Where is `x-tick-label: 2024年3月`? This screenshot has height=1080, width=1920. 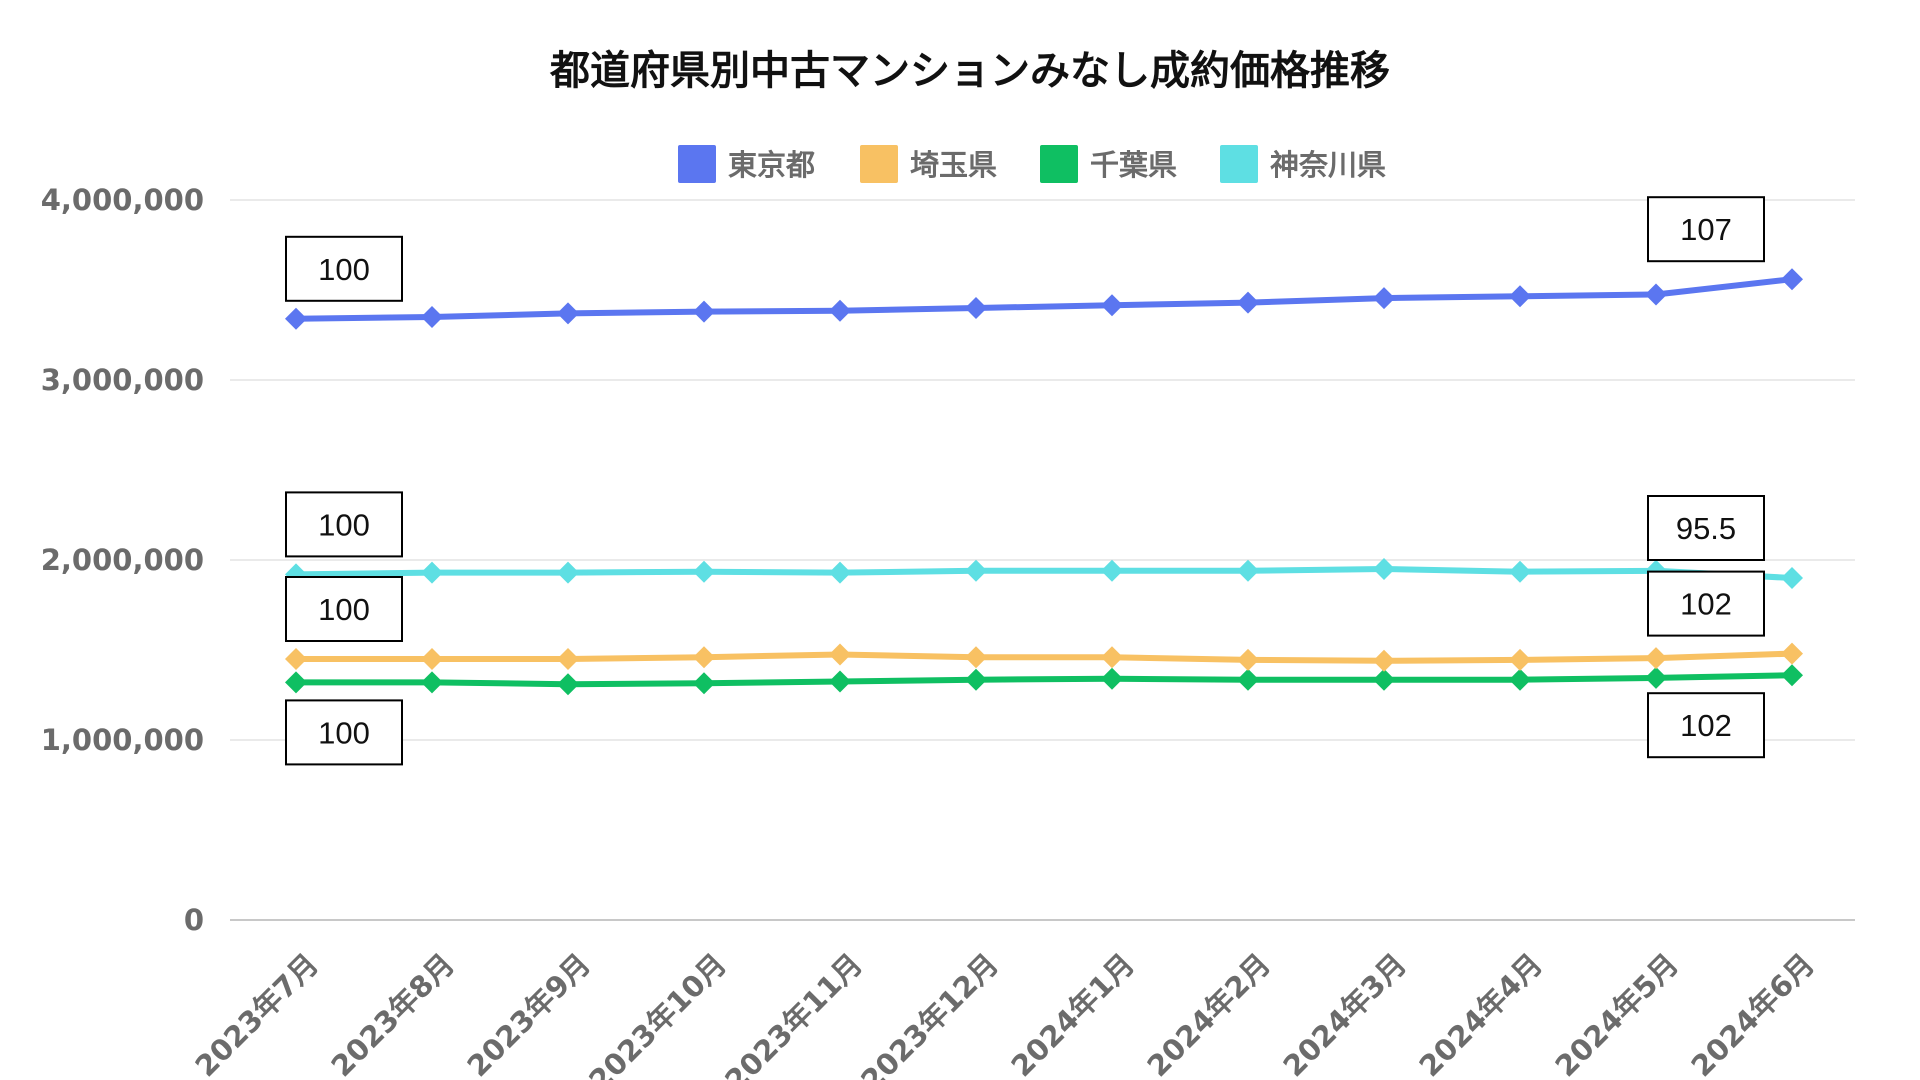
x-tick-label: 2024年3月 is located at coordinates (1345, 1013).